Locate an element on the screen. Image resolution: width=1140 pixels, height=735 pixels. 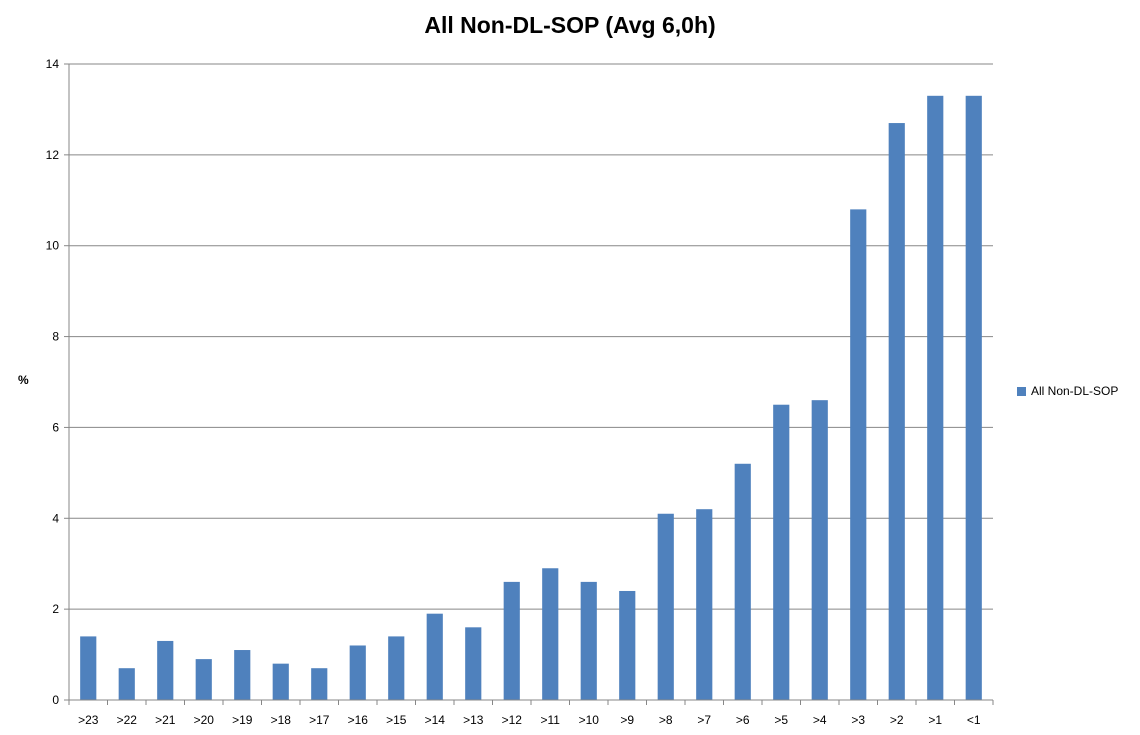
legend-swatch is located at coordinates (1021, 391).